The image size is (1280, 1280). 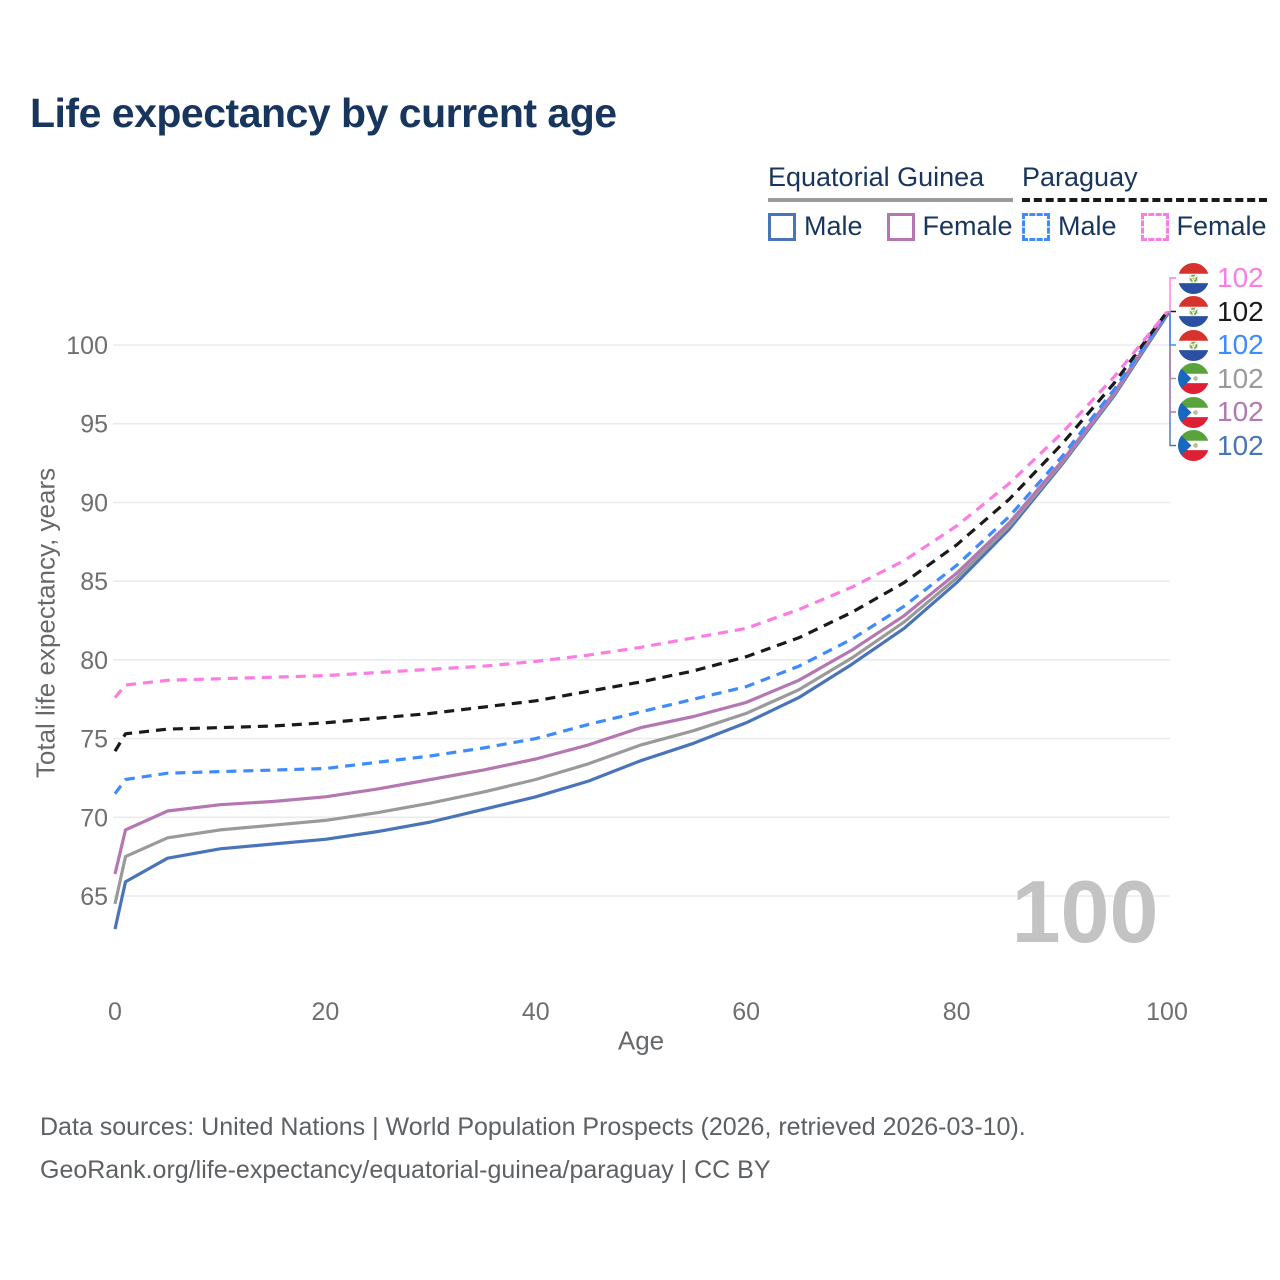 What do you see at coordinates (94, 740) in the screenshot?
I see `y-tick-75: 75` at bounding box center [94, 740].